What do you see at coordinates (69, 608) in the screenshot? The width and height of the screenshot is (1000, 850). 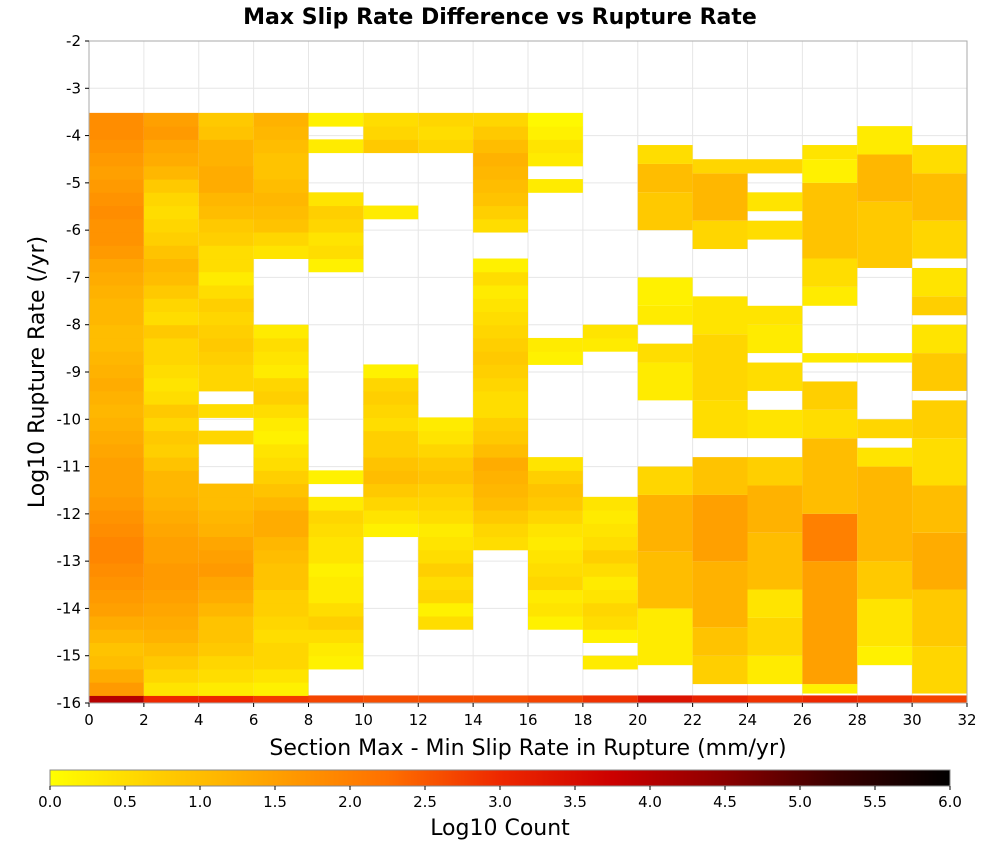 I see `y-tick-label: -14` at bounding box center [69, 608].